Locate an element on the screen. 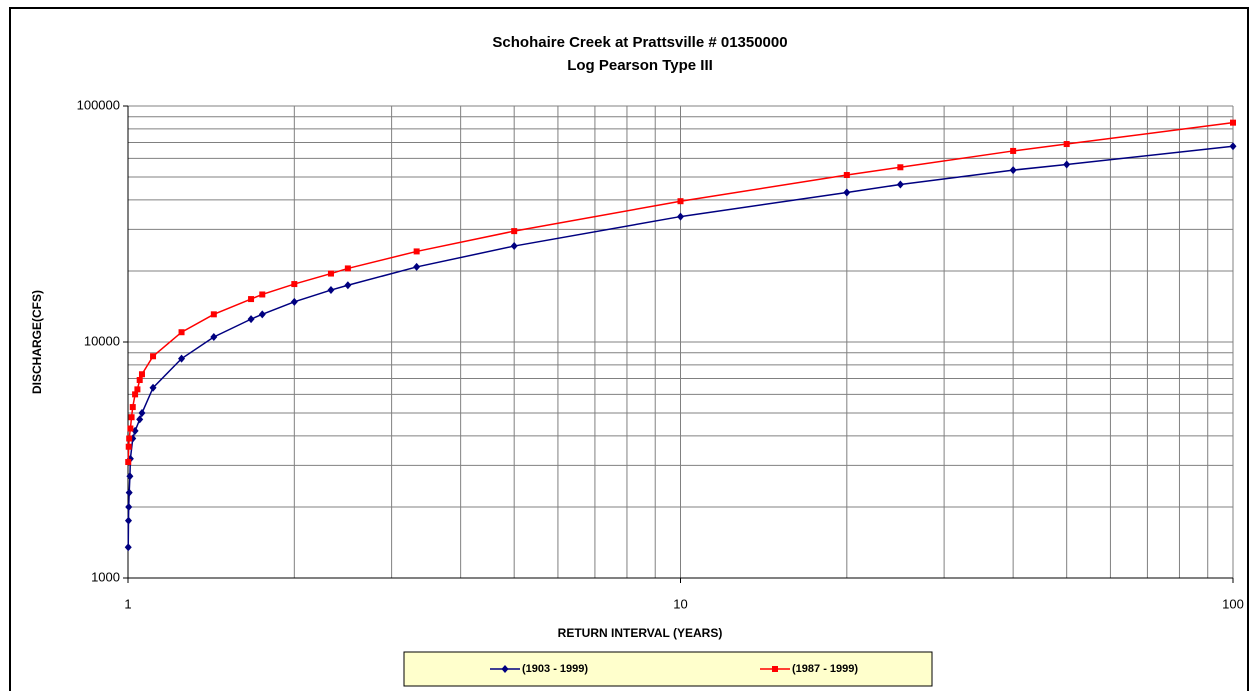 Image resolution: width=1256 pixels, height=691 pixels. legend-label: (1903 - 1999) is located at coordinates (555, 669).